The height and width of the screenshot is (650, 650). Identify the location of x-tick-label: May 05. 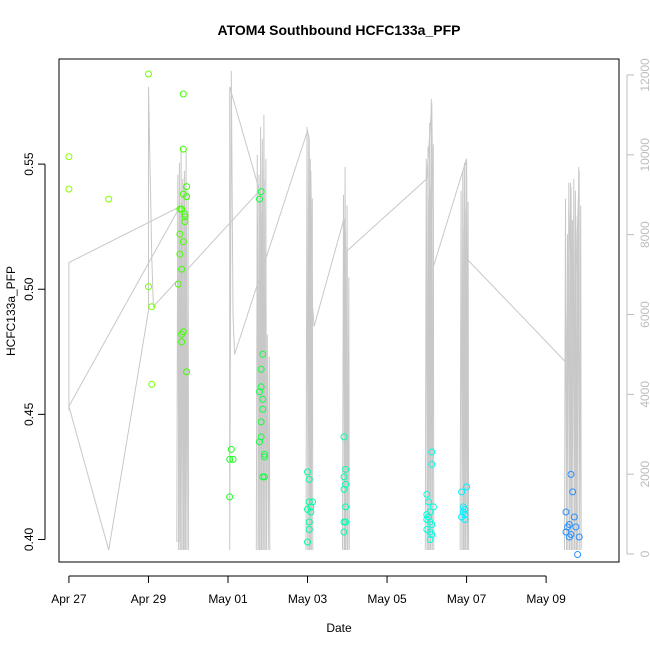
(387, 599).